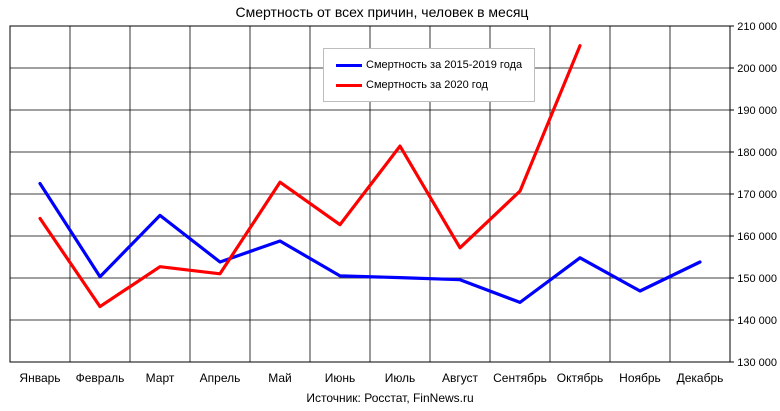 Image resolution: width=780 pixels, height=411 pixels. Describe the element at coordinates (280, 378) in the screenshot. I see `x-tick-label: Май` at that location.